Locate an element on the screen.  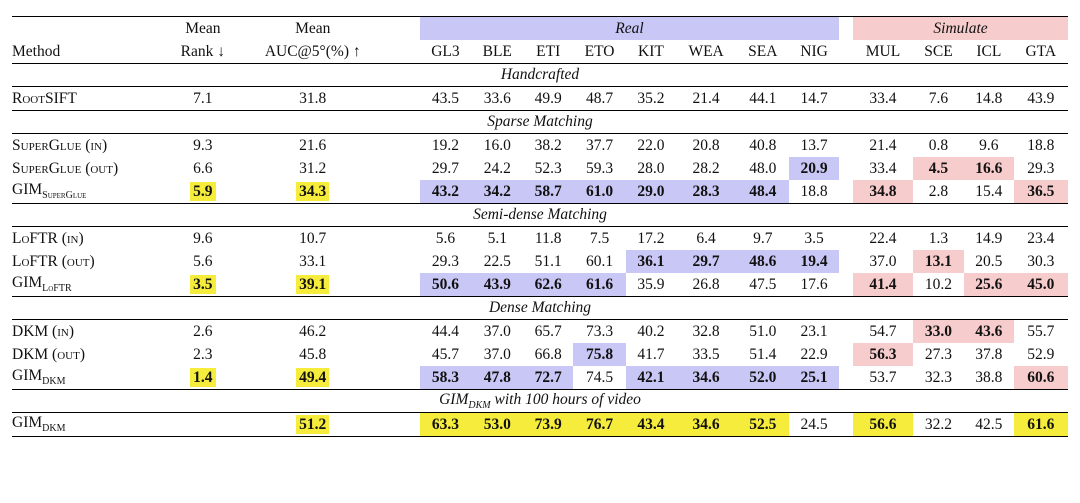
value-cell: 29.3 is located at coordinates (445, 261).